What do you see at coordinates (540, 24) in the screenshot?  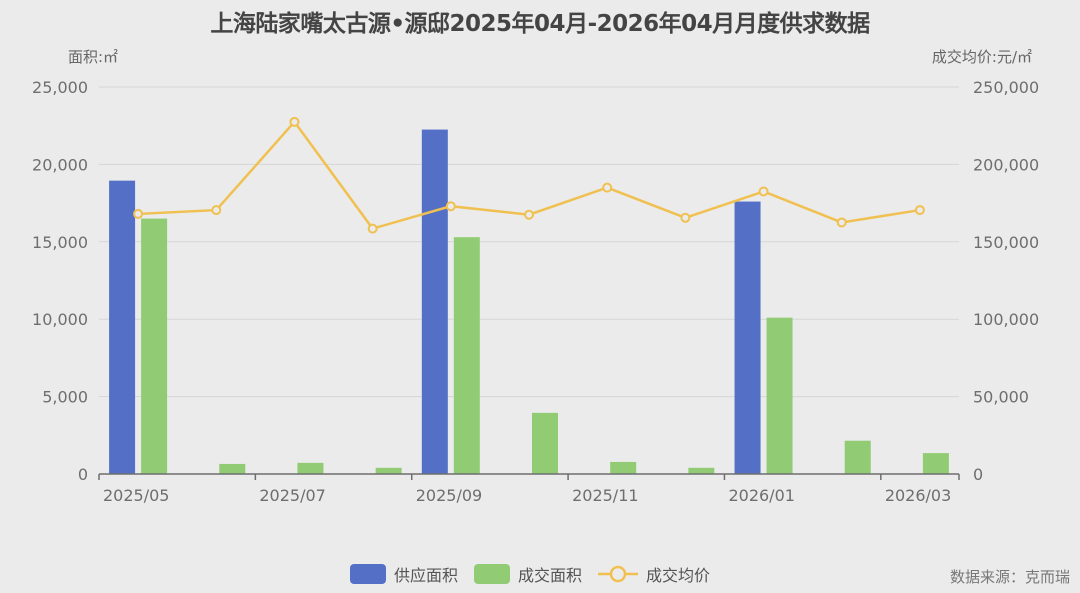 I see `chart-title: 上海陆家嘴太古源•源邸2025年04月-2026年04月月度供求数据` at bounding box center [540, 24].